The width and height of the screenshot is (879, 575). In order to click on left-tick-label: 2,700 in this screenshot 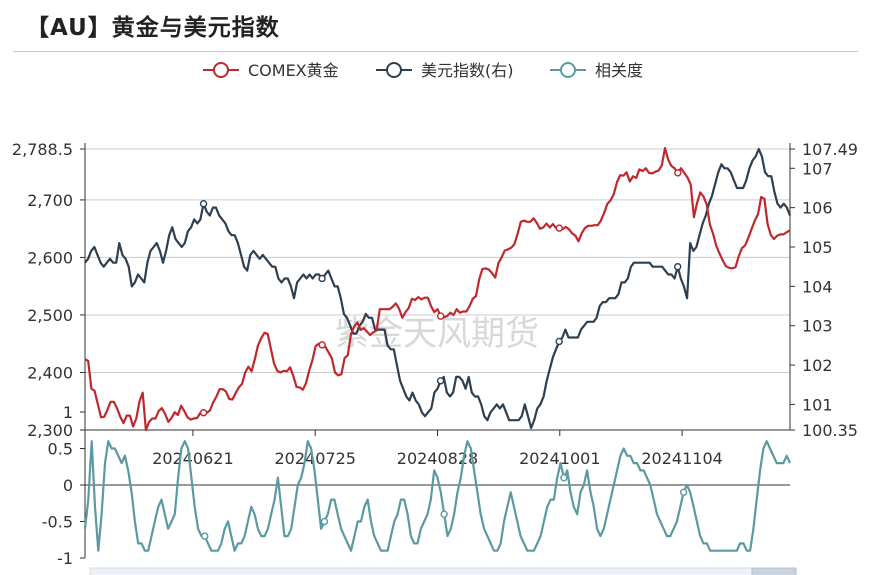, I will do `click(50, 200)`.